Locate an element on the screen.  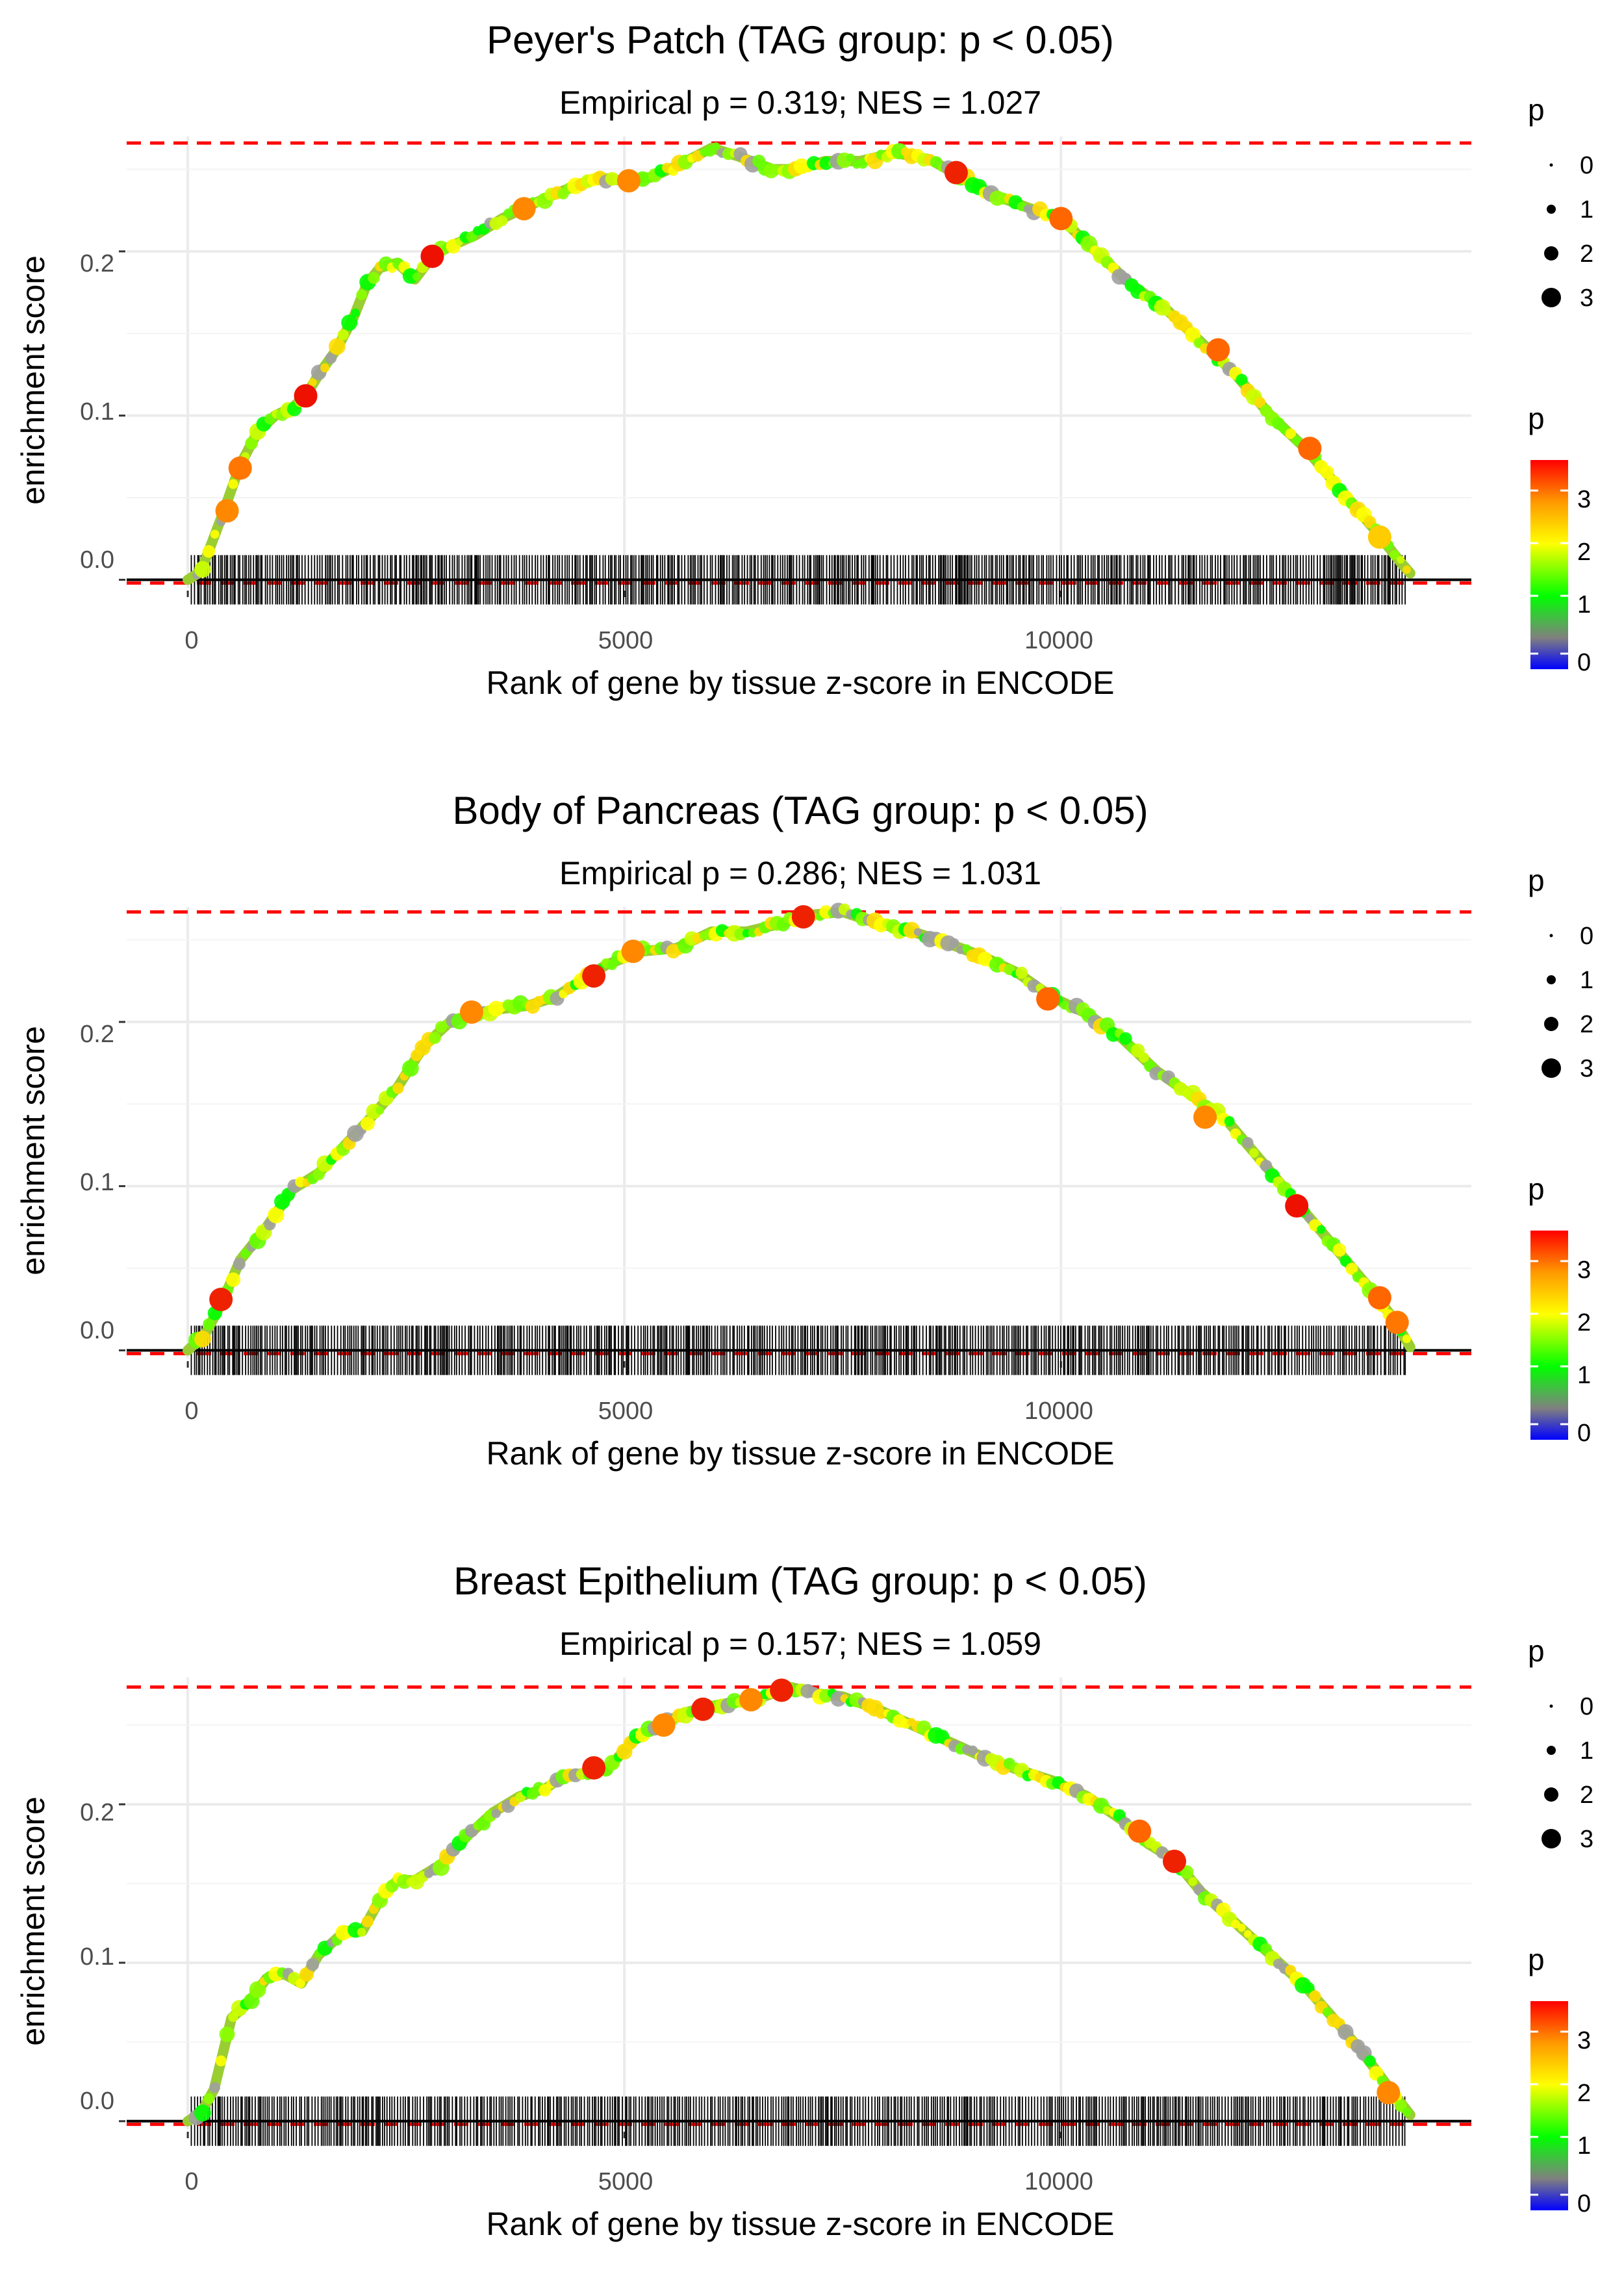
panel-title: Breast Epithelium (TAG group: p < 0.05) is located at coordinates (800, 1581).